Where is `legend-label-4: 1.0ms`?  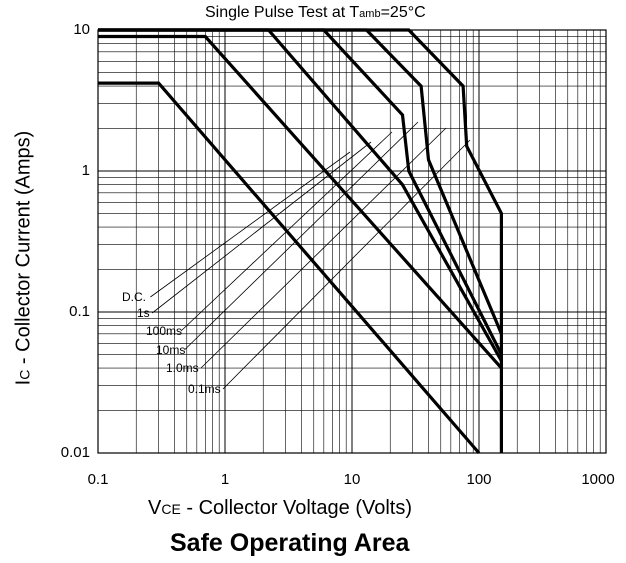
legend-label-4: 1.0ms is located at coordinates (182, 368).